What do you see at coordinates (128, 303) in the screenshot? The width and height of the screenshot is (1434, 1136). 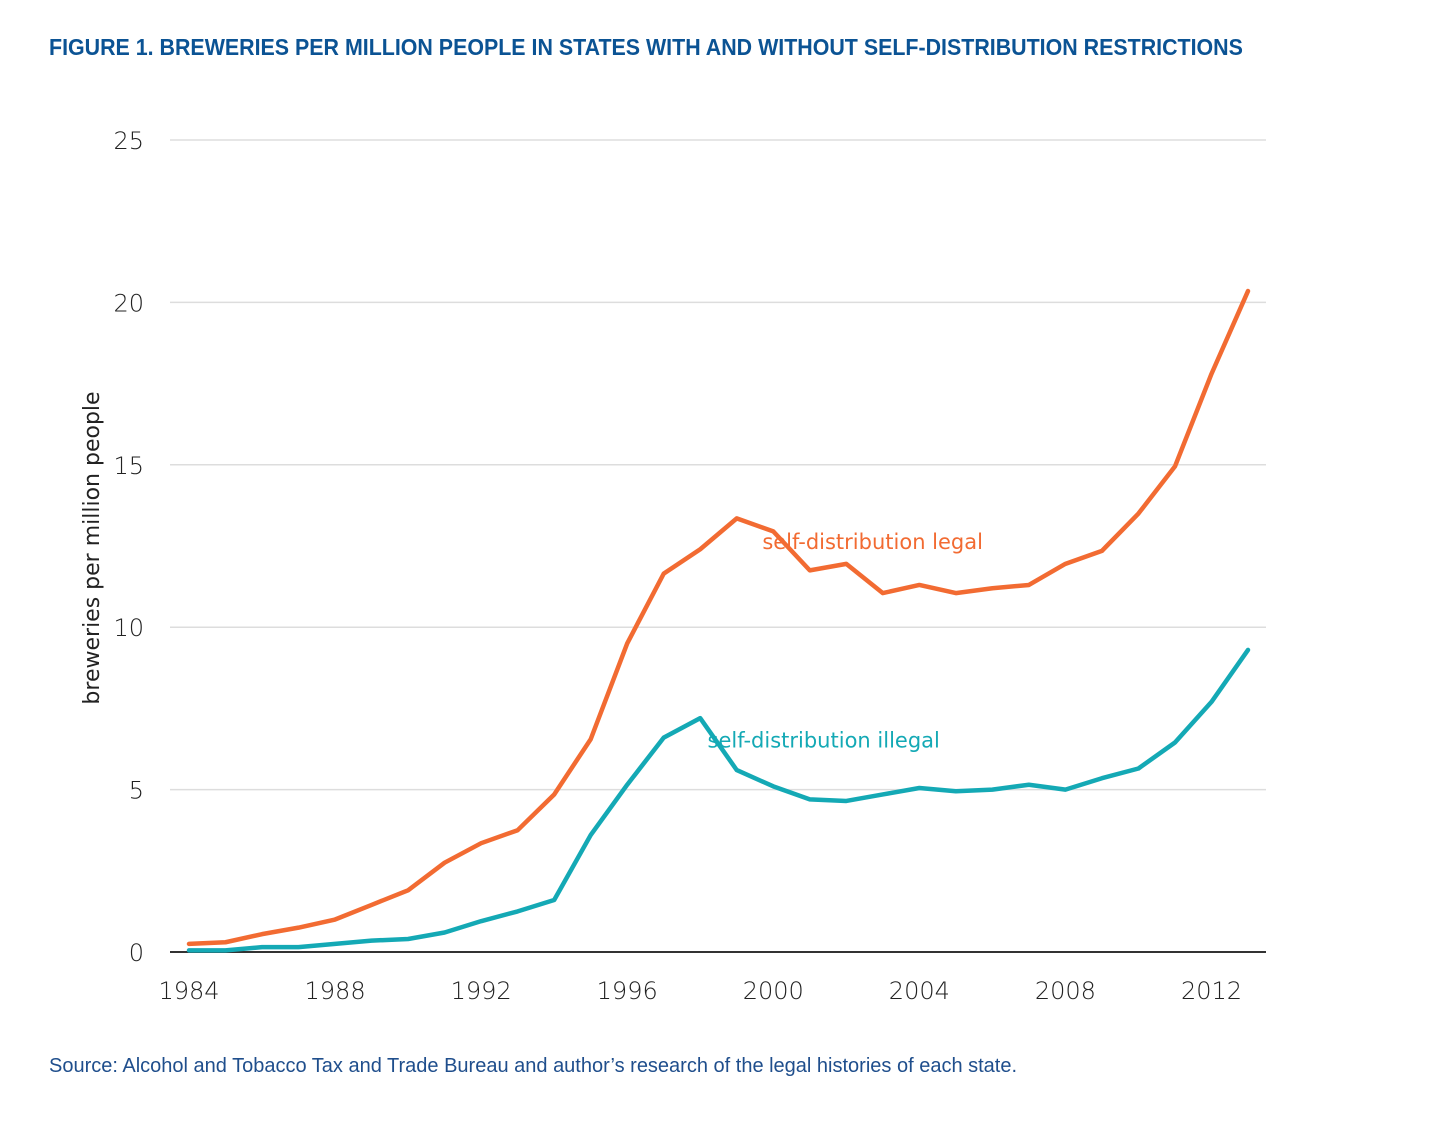 I see `y-tick-label: 20` at bounding box center [128, 303].